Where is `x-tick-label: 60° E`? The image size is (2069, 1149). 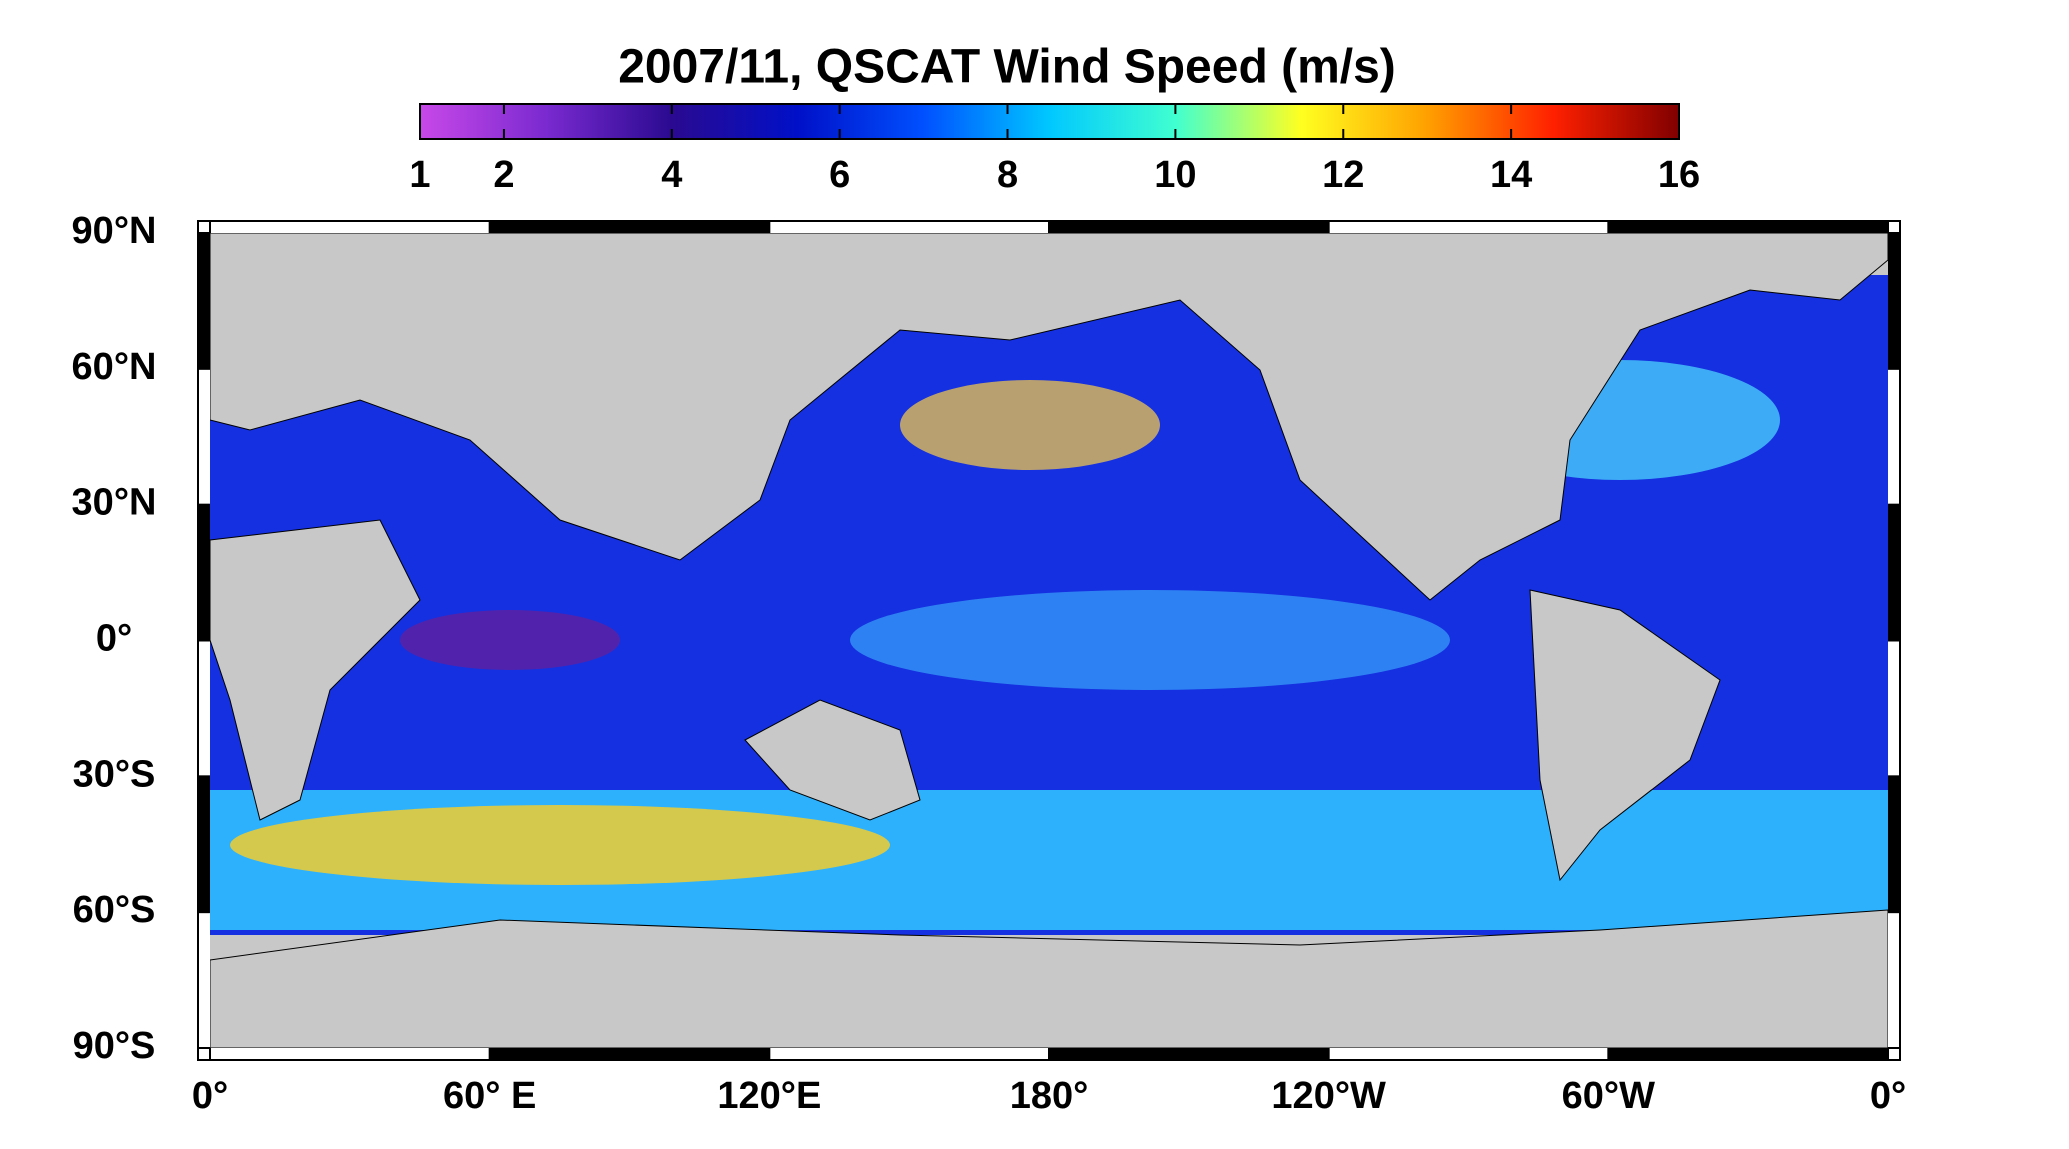
x-tick-label: 60° E is located at coordinates (489, 1096).